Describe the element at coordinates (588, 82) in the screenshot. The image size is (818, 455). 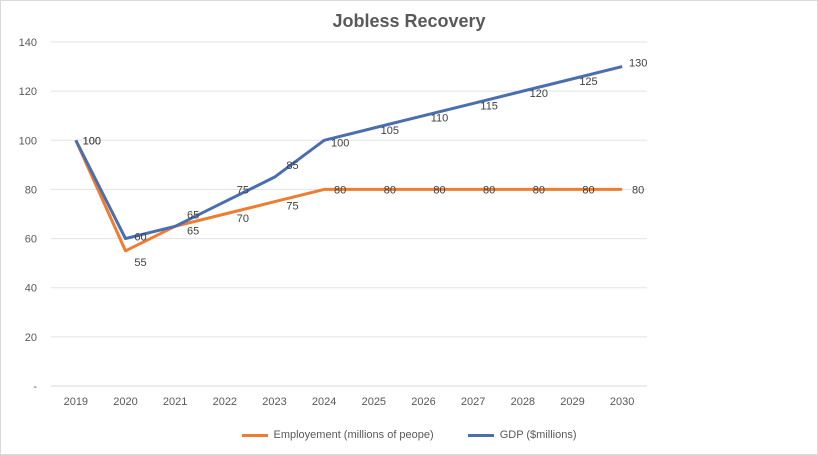
I see `gdp-data-label: 125` at that location.